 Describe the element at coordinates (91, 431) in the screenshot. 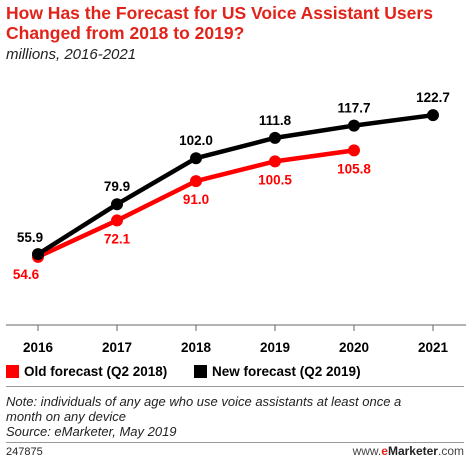

I see `source-line: Source: eMarketer, May 2019` at that location.